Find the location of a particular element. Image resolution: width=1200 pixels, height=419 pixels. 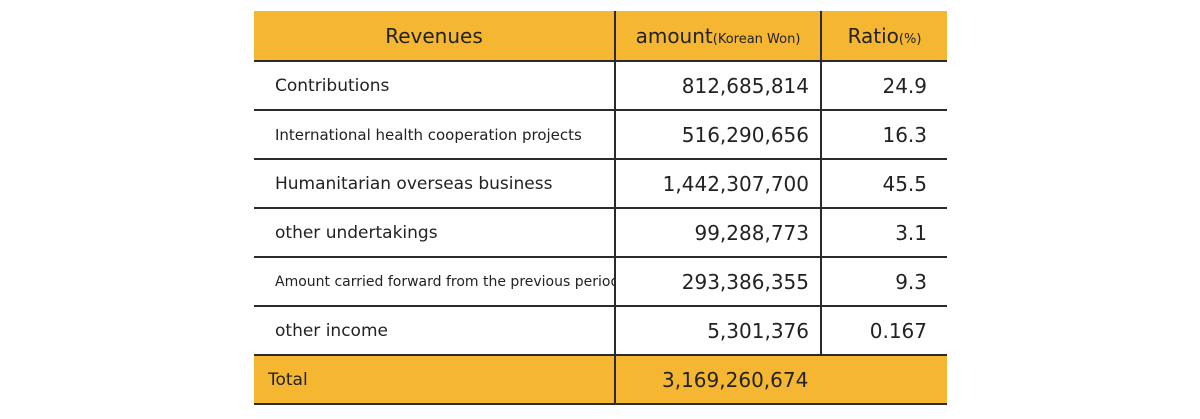

row-amount: 812,685,814 is located at coordinates (718, 86).